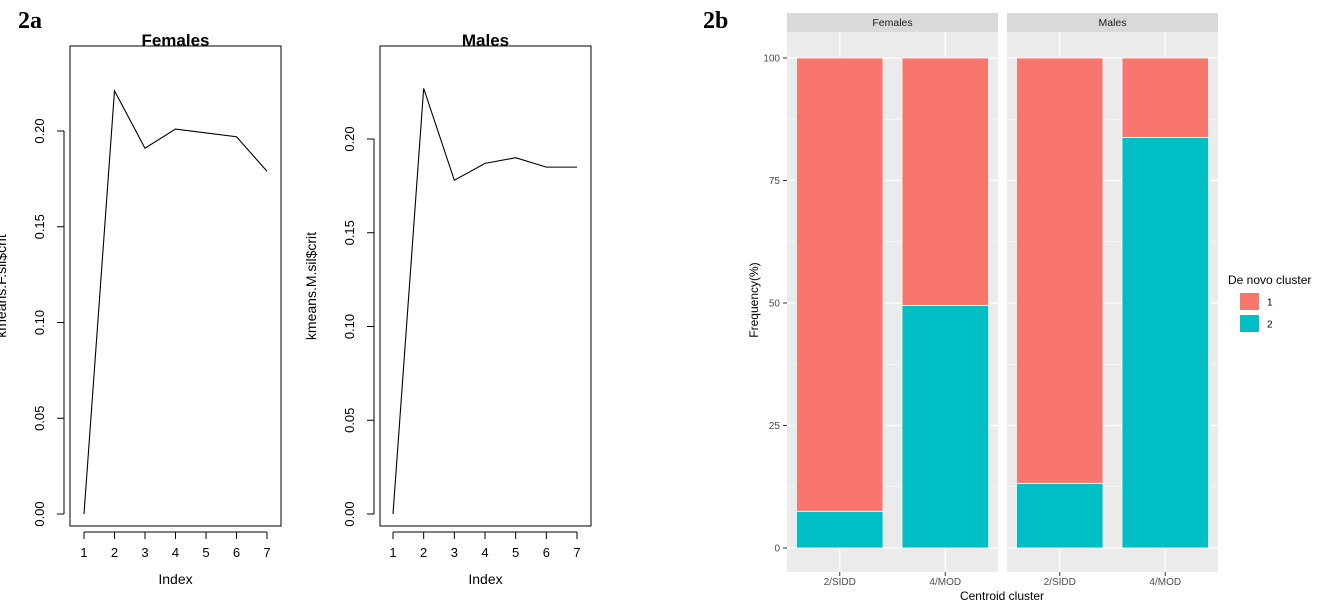  Describe the element at coordinates (1002, 596) in the screenshot. I see `x-axis-label: Centroid cluster` at that location.